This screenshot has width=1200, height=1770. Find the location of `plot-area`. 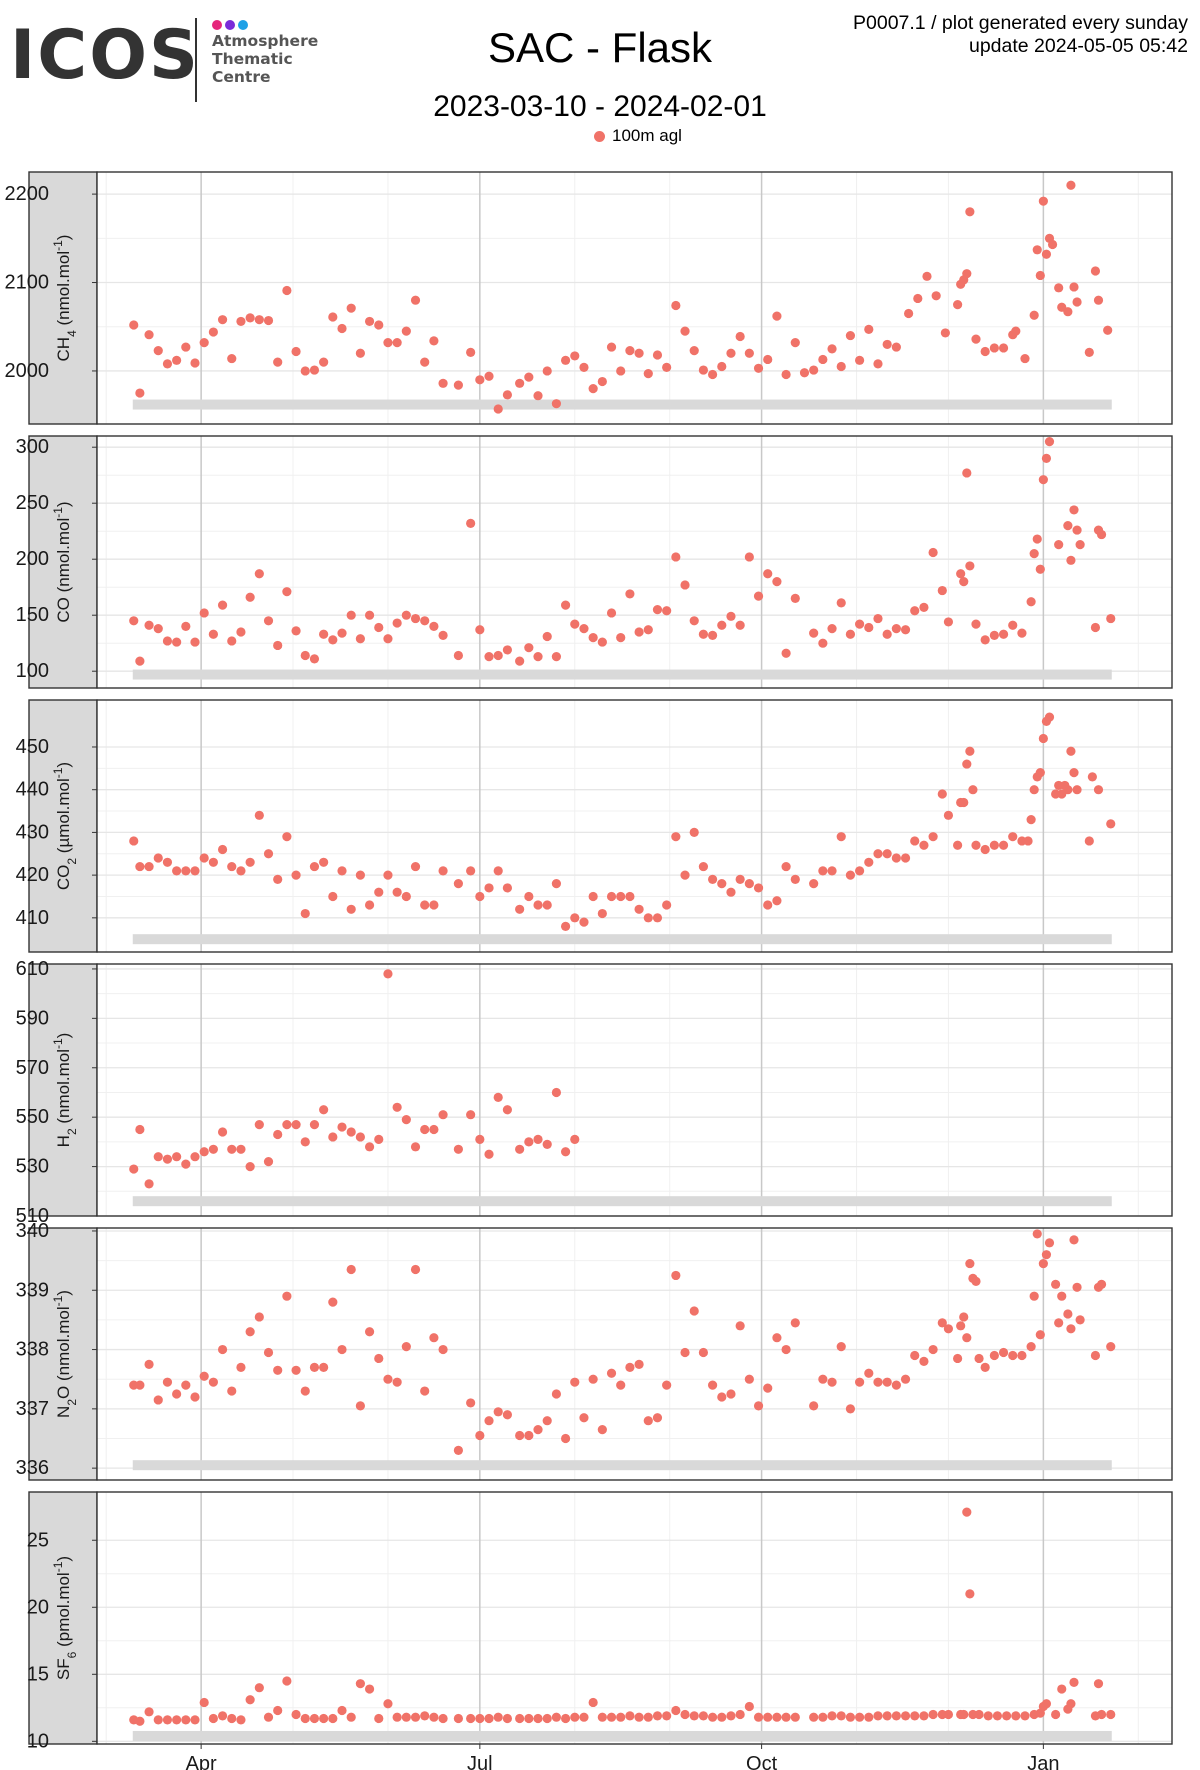

plot-area is located at coordinates (634, 562).